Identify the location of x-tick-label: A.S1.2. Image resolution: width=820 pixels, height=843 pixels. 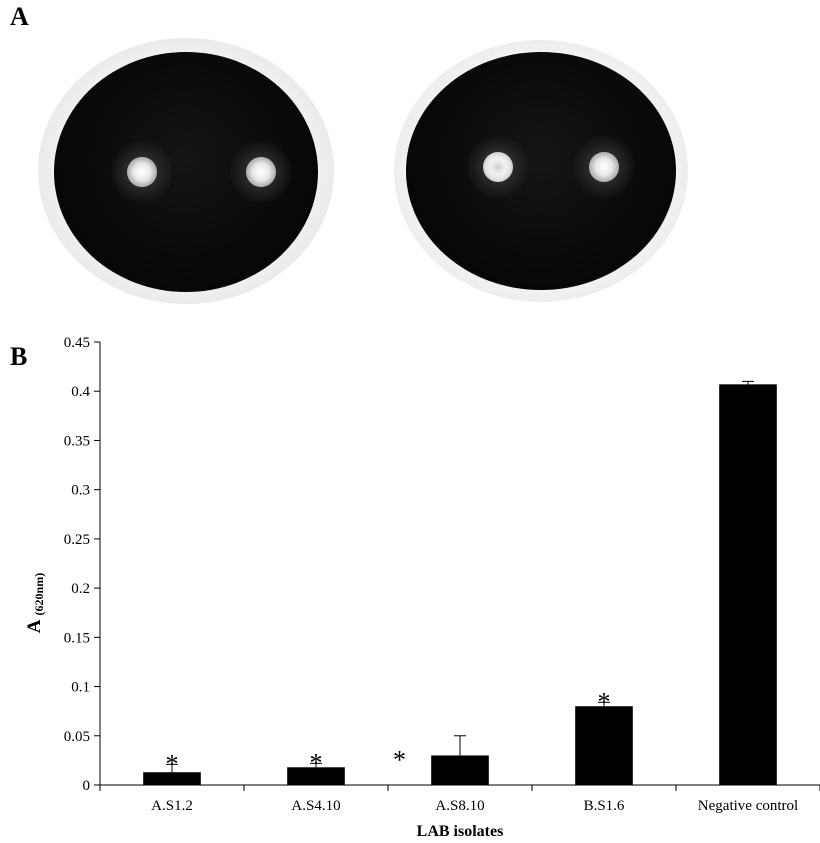
(172, 806).